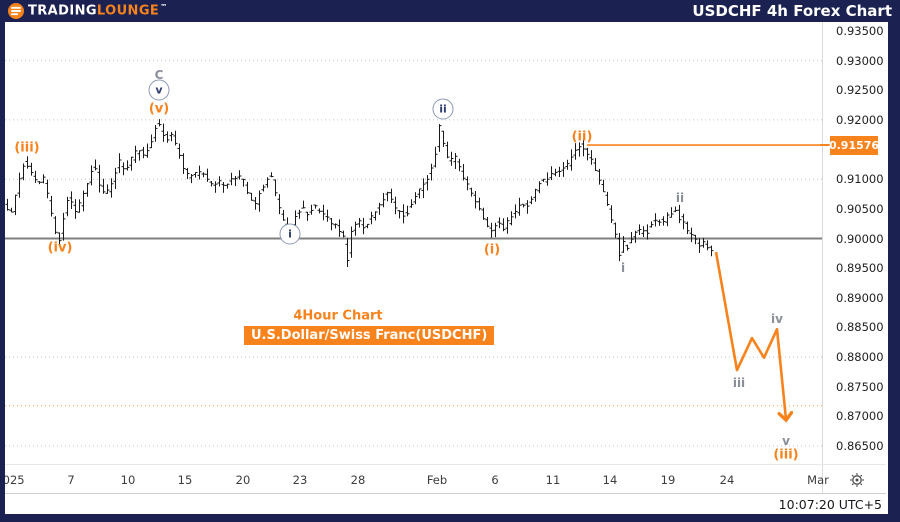 Image resolution: width=900 pixels, height=522 pixels. What do you see at coordinates (450, 518) in the screenshot?
I see `bottom-border` at bounding box center [450, 518].